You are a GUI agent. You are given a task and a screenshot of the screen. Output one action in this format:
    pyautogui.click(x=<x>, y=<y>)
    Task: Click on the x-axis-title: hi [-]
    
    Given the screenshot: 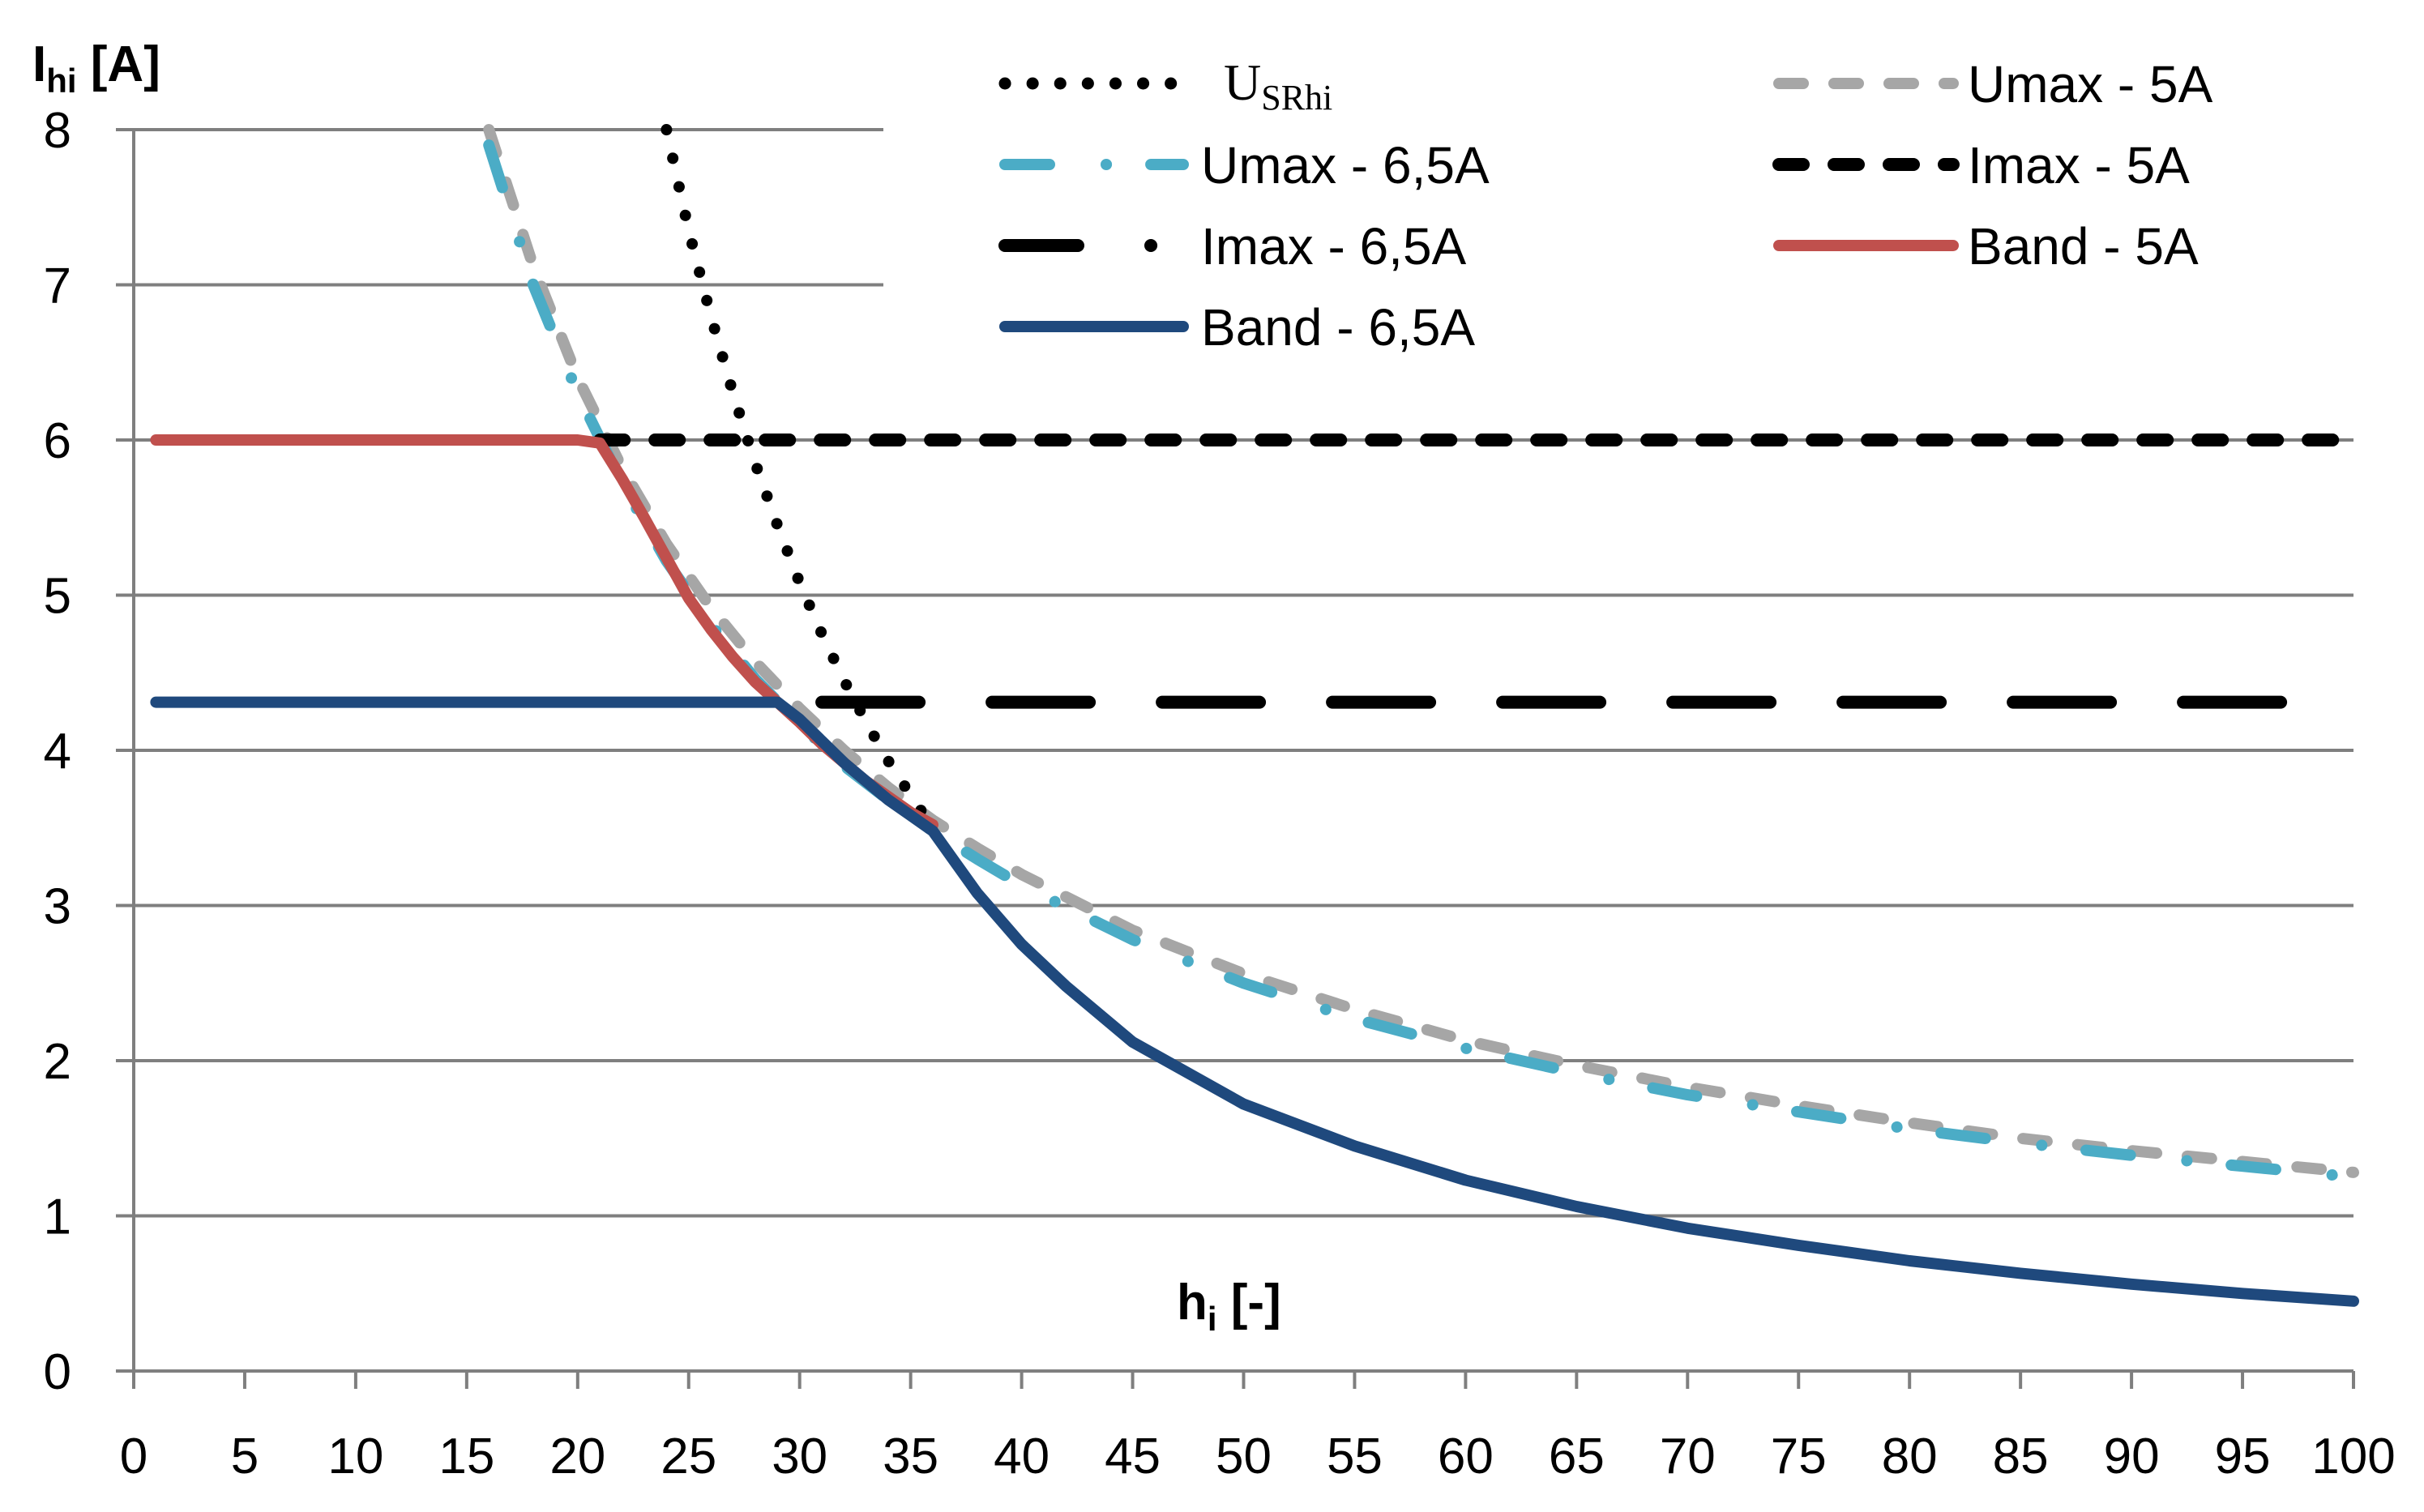 What is the action you would take?
    pyautogui.click(x=1229, y=1306)
    